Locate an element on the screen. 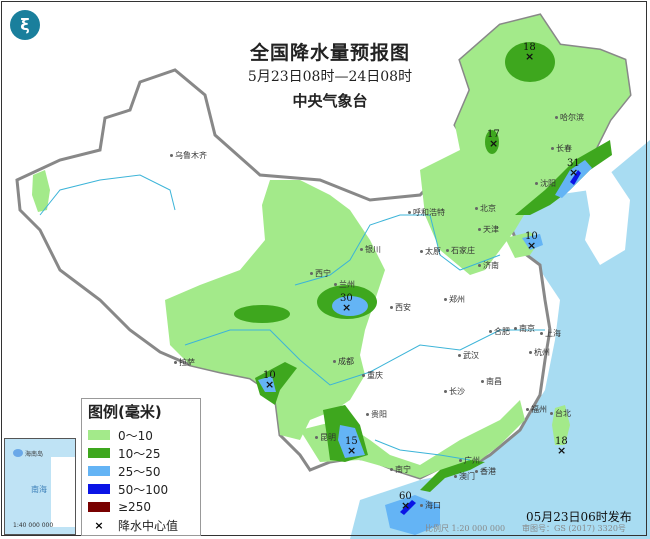  city-name: 沈阳 is located at coordinates (548, 183).